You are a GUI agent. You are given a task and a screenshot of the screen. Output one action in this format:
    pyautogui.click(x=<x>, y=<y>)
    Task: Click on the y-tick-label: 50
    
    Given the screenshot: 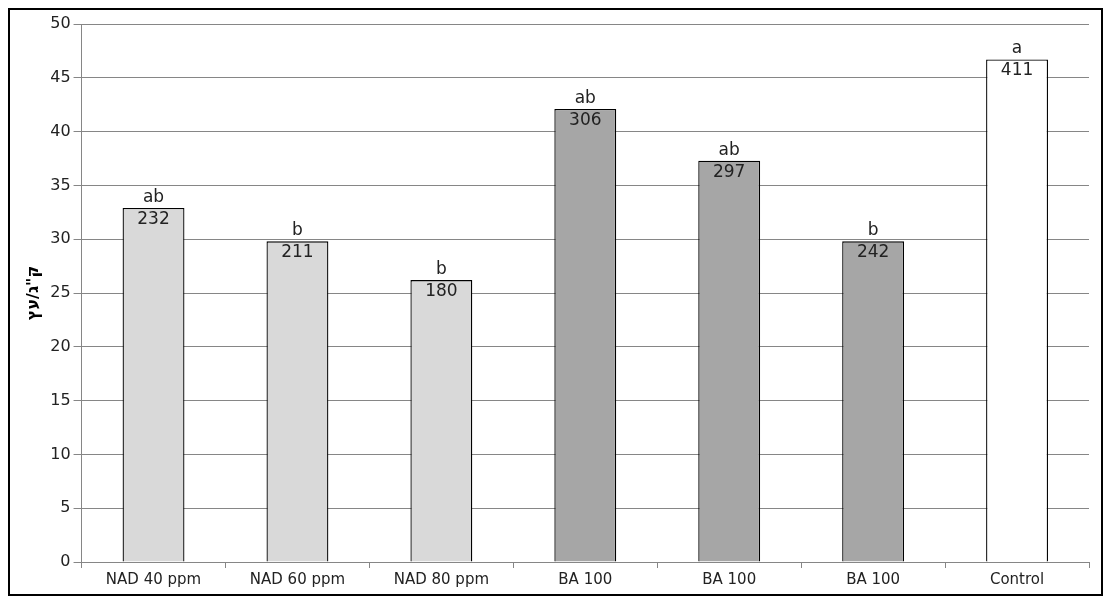 What is the action you would take?
    pyautogui.click(x=60, y=23)
    